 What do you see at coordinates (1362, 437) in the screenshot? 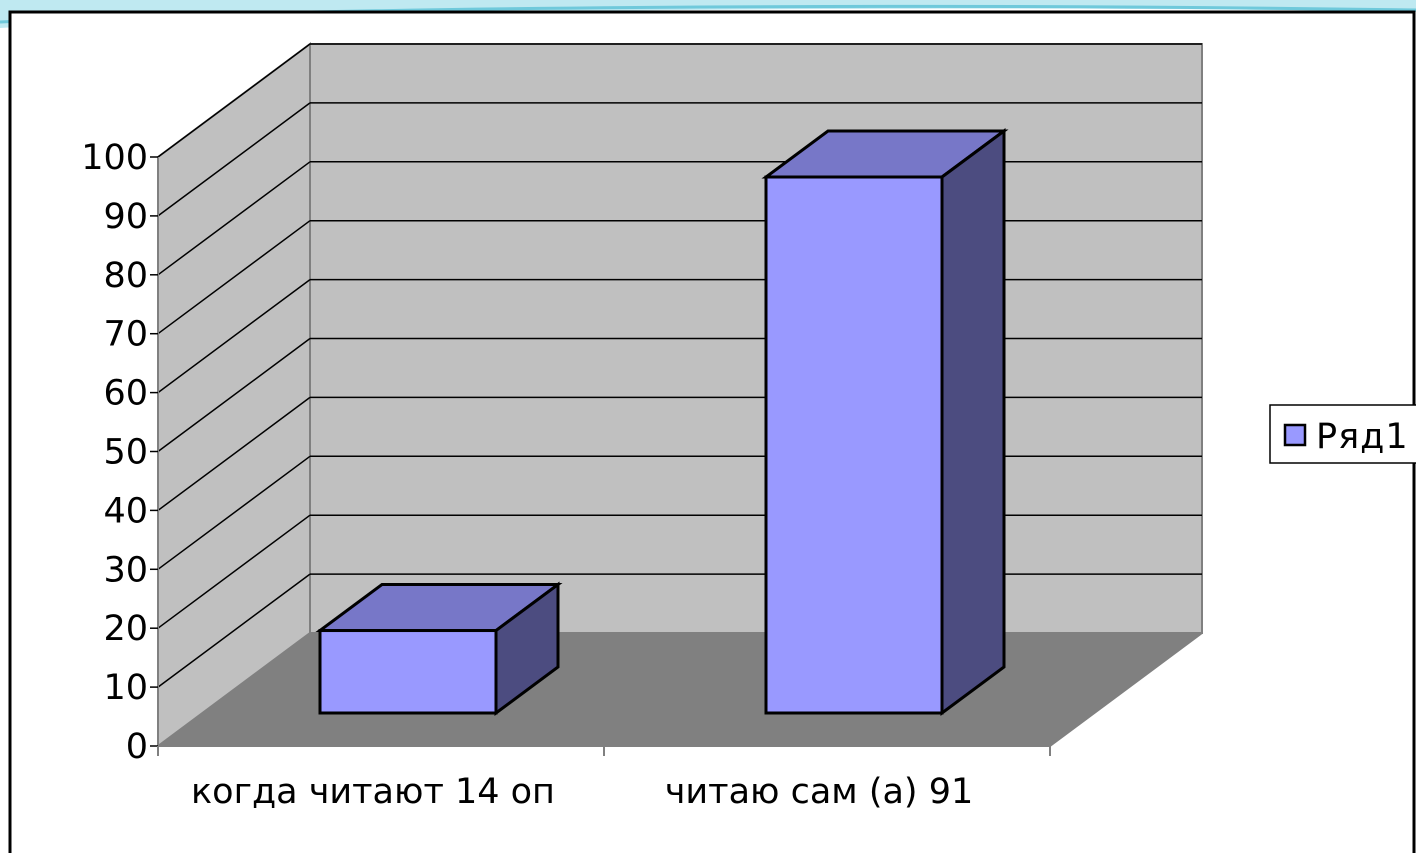
I see `legend-label: Ряд1` at bounding box center [1362, 437].